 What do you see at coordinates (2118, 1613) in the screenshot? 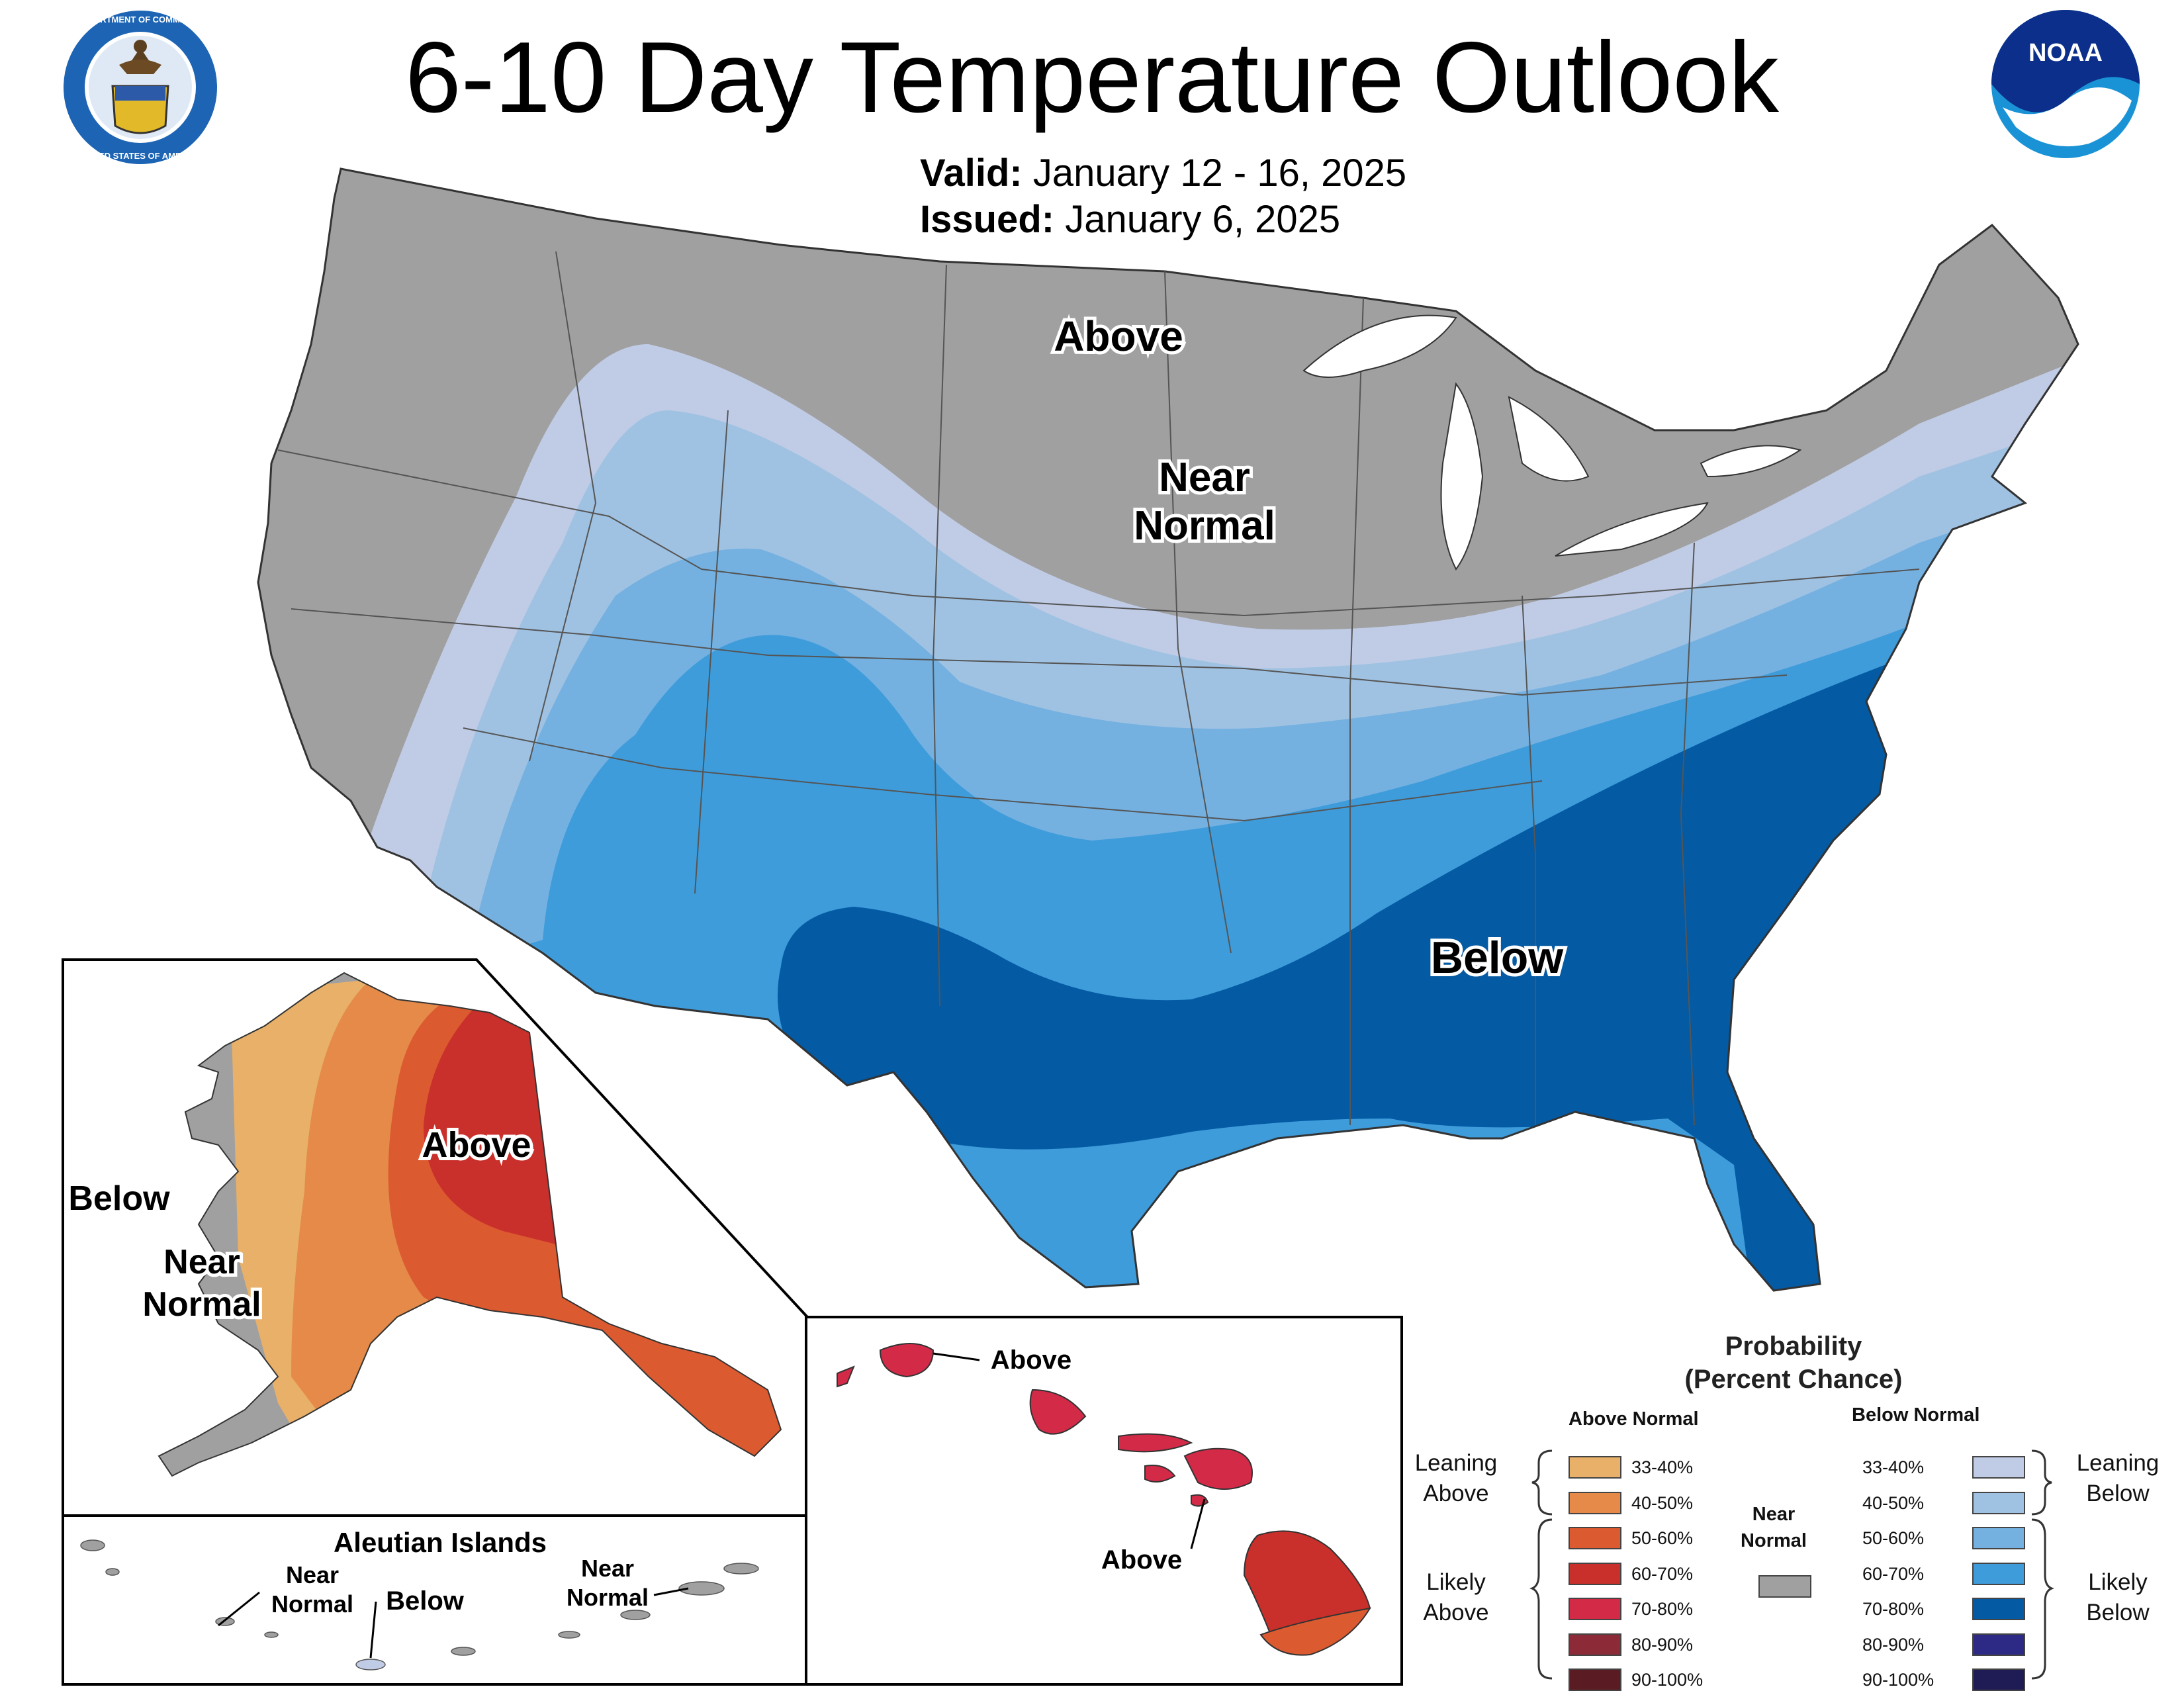
I see `legend-likely-below-line2: Below` at bounding box center [2118, 1613].